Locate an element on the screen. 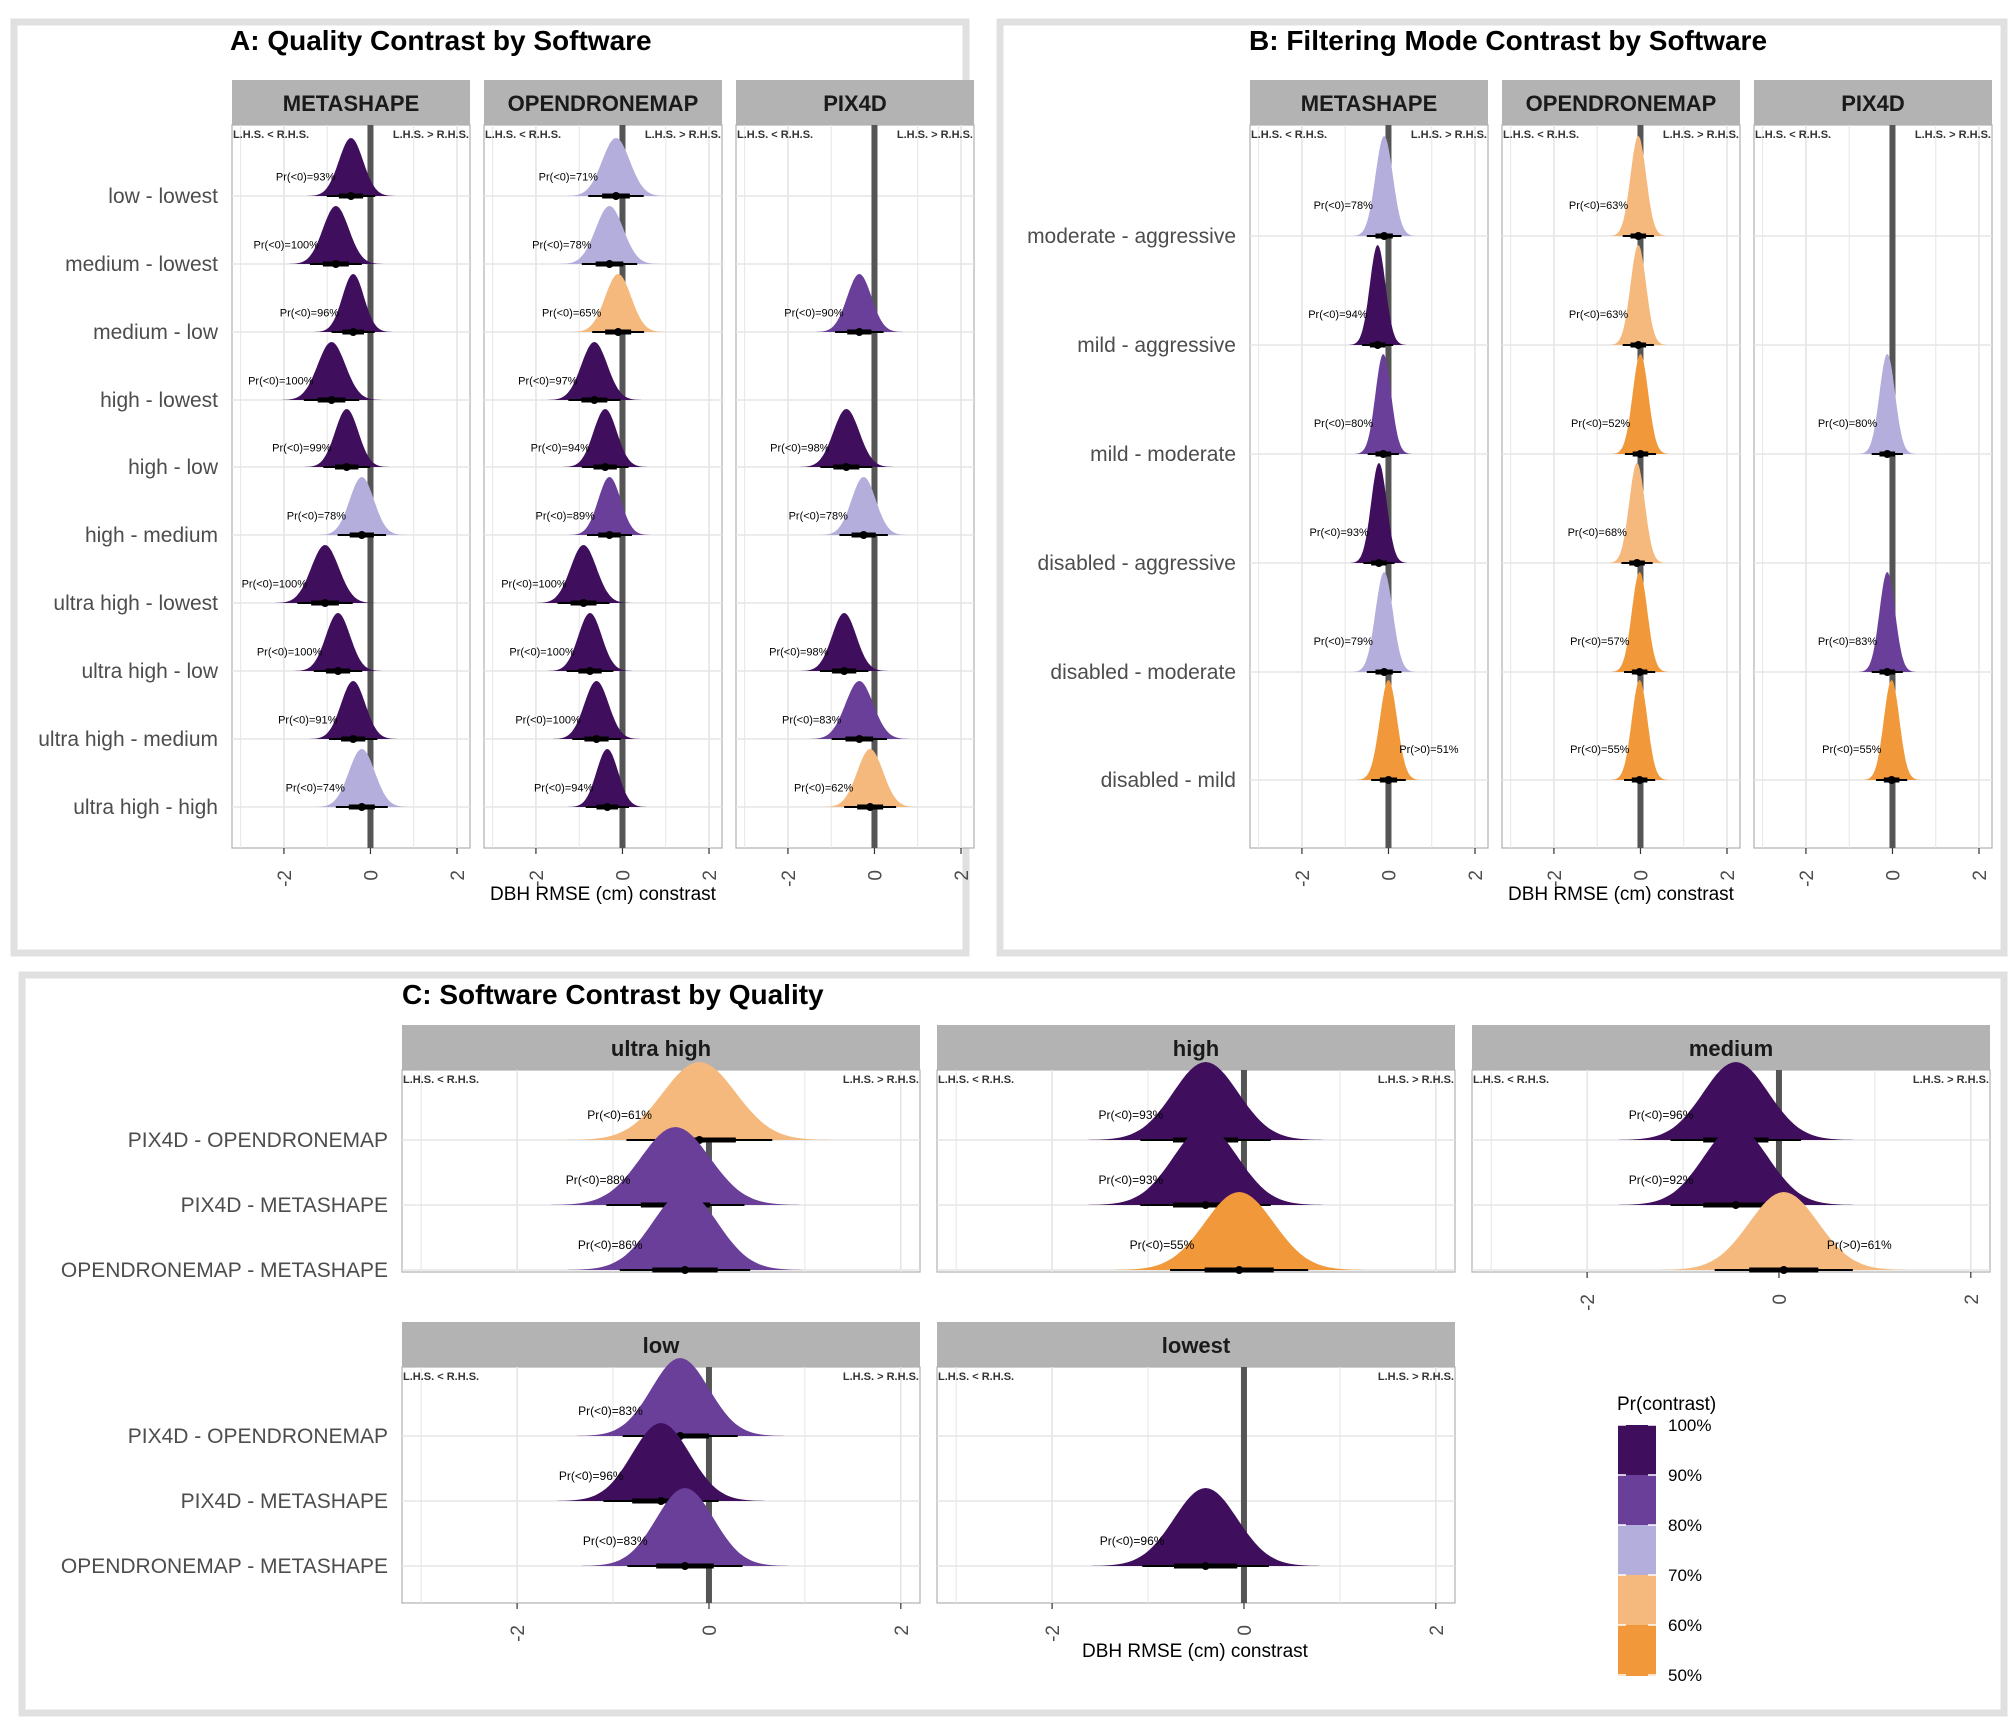 The image size is (2016, 1728). row-label: mild - aggressive is located at coordinates (1156, 345).